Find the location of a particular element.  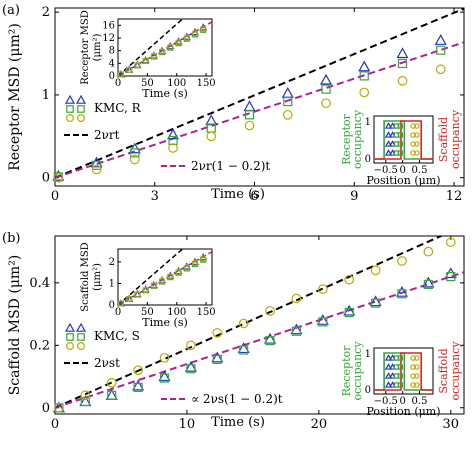

y-tick-label: 2 is located at coordinates (46, 12).